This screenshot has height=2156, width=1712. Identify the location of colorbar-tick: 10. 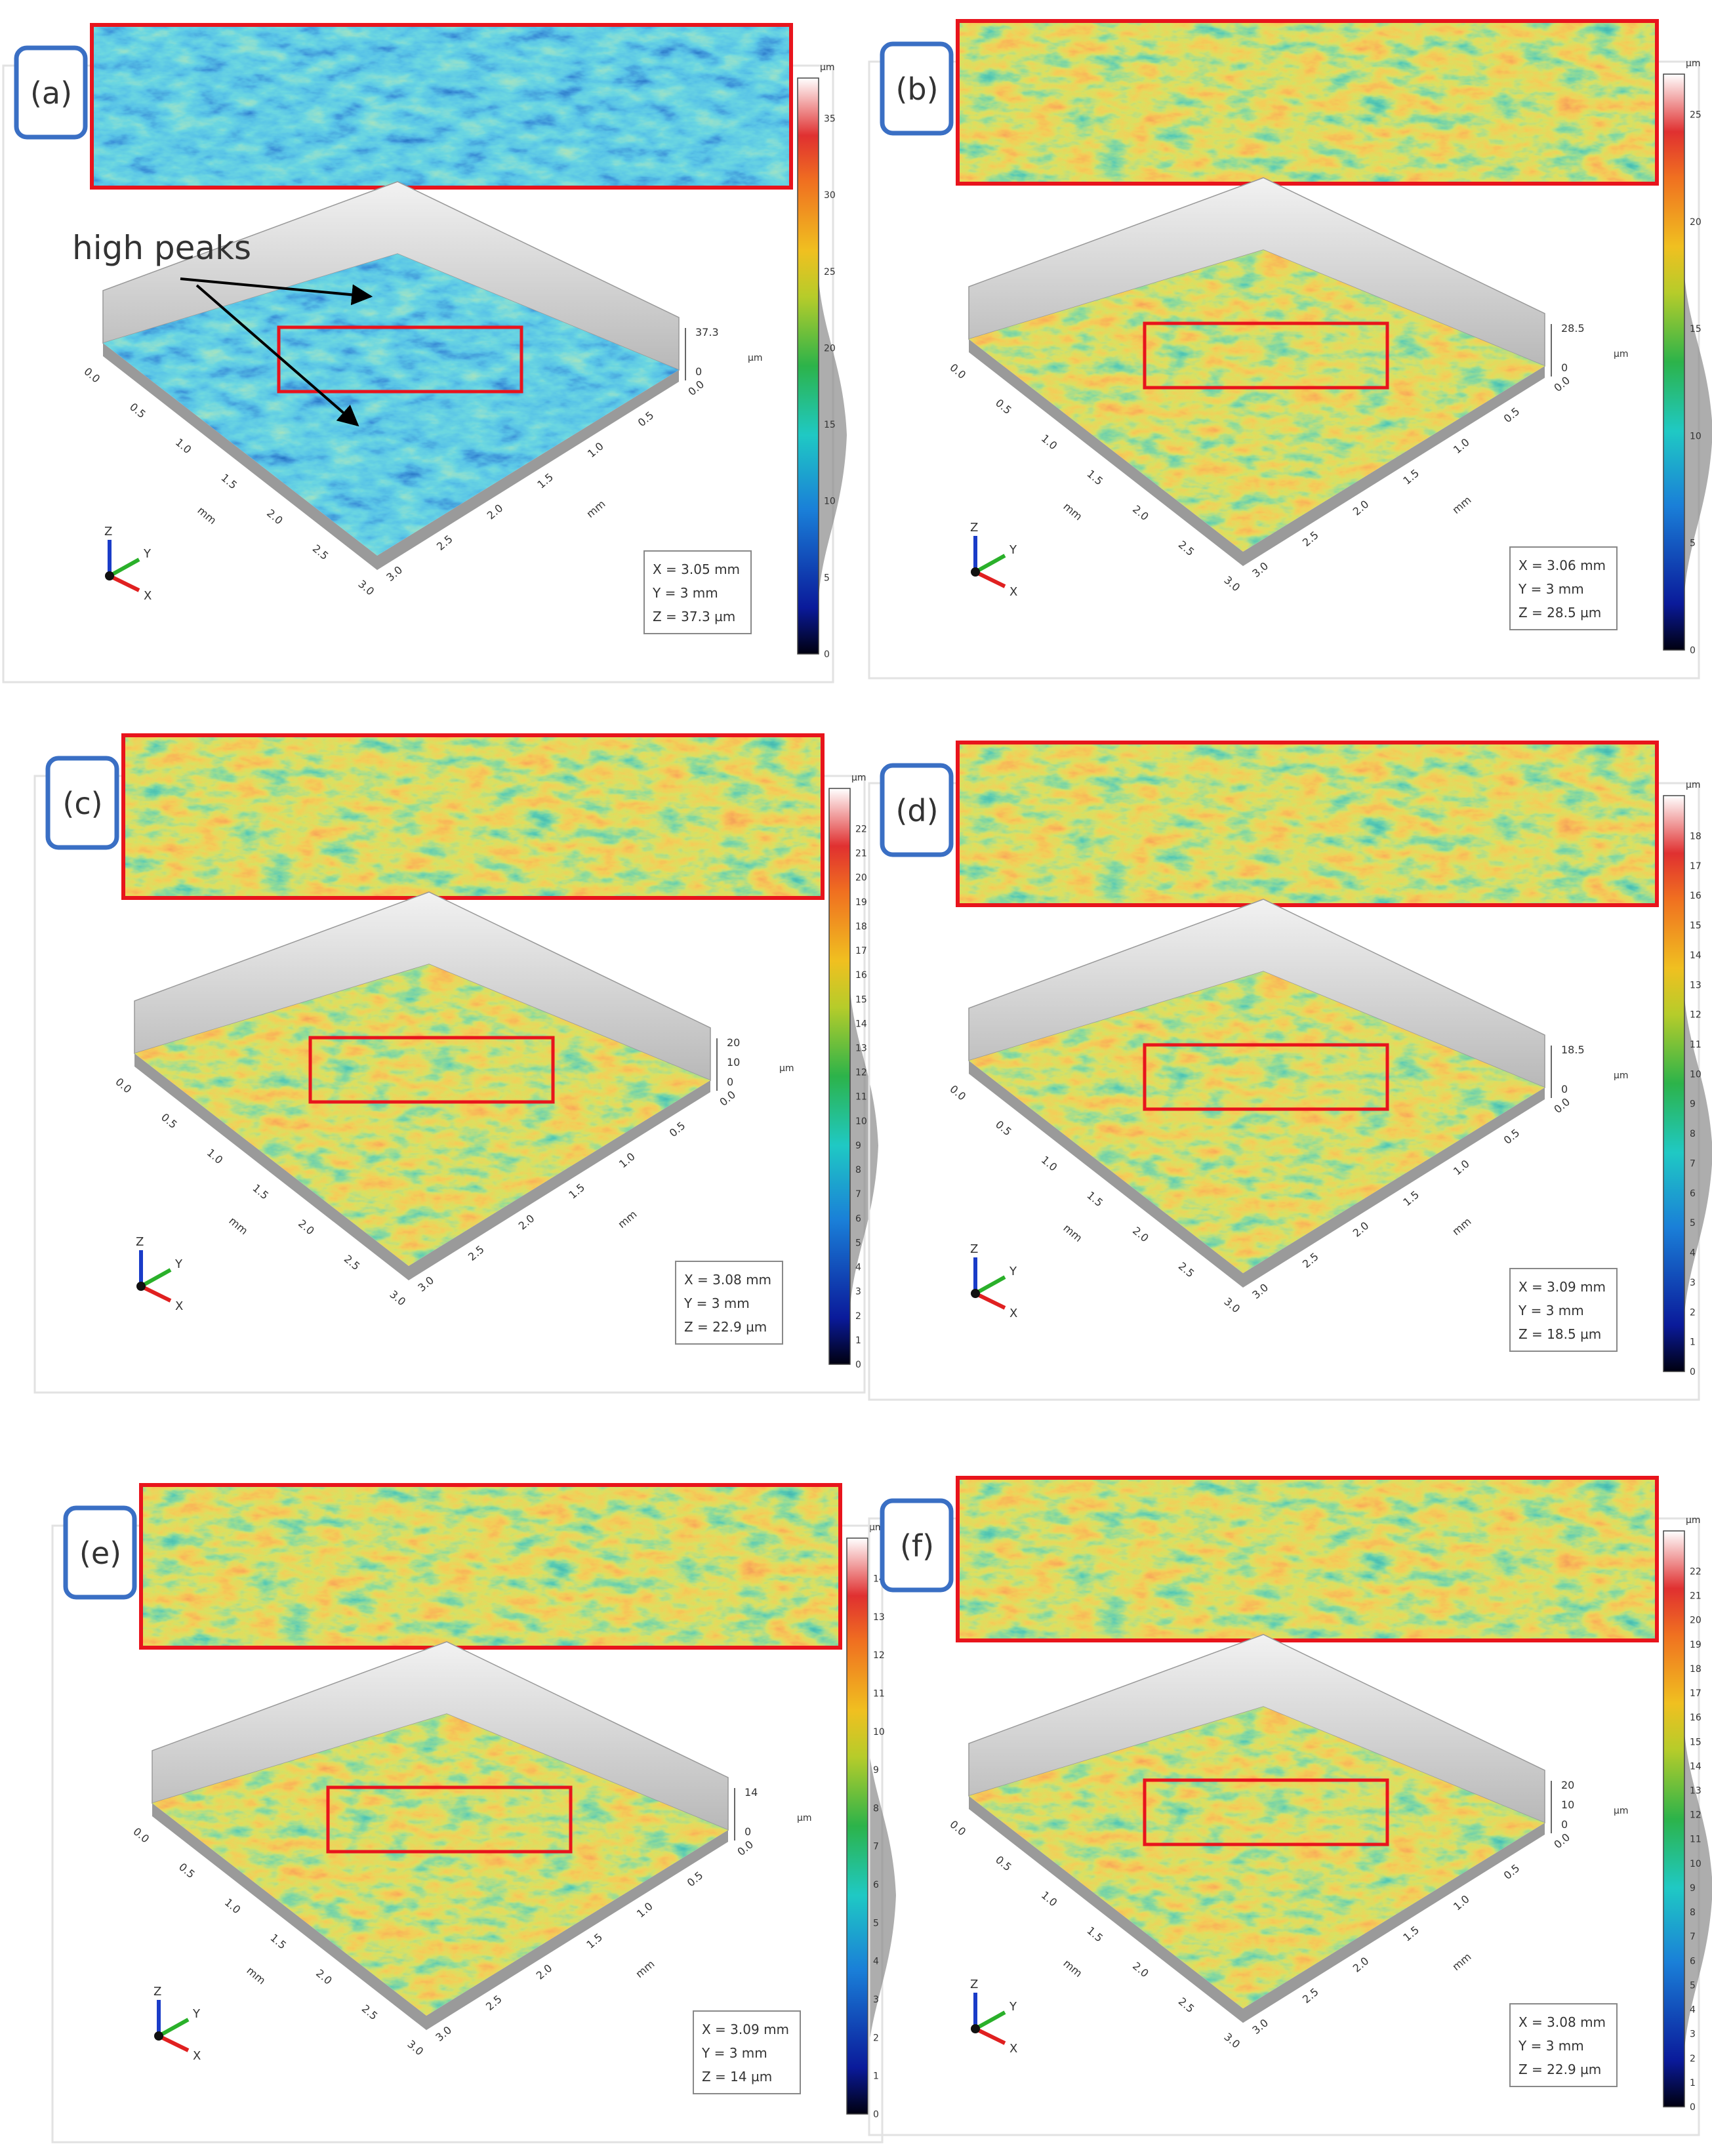
(1696, 1864).